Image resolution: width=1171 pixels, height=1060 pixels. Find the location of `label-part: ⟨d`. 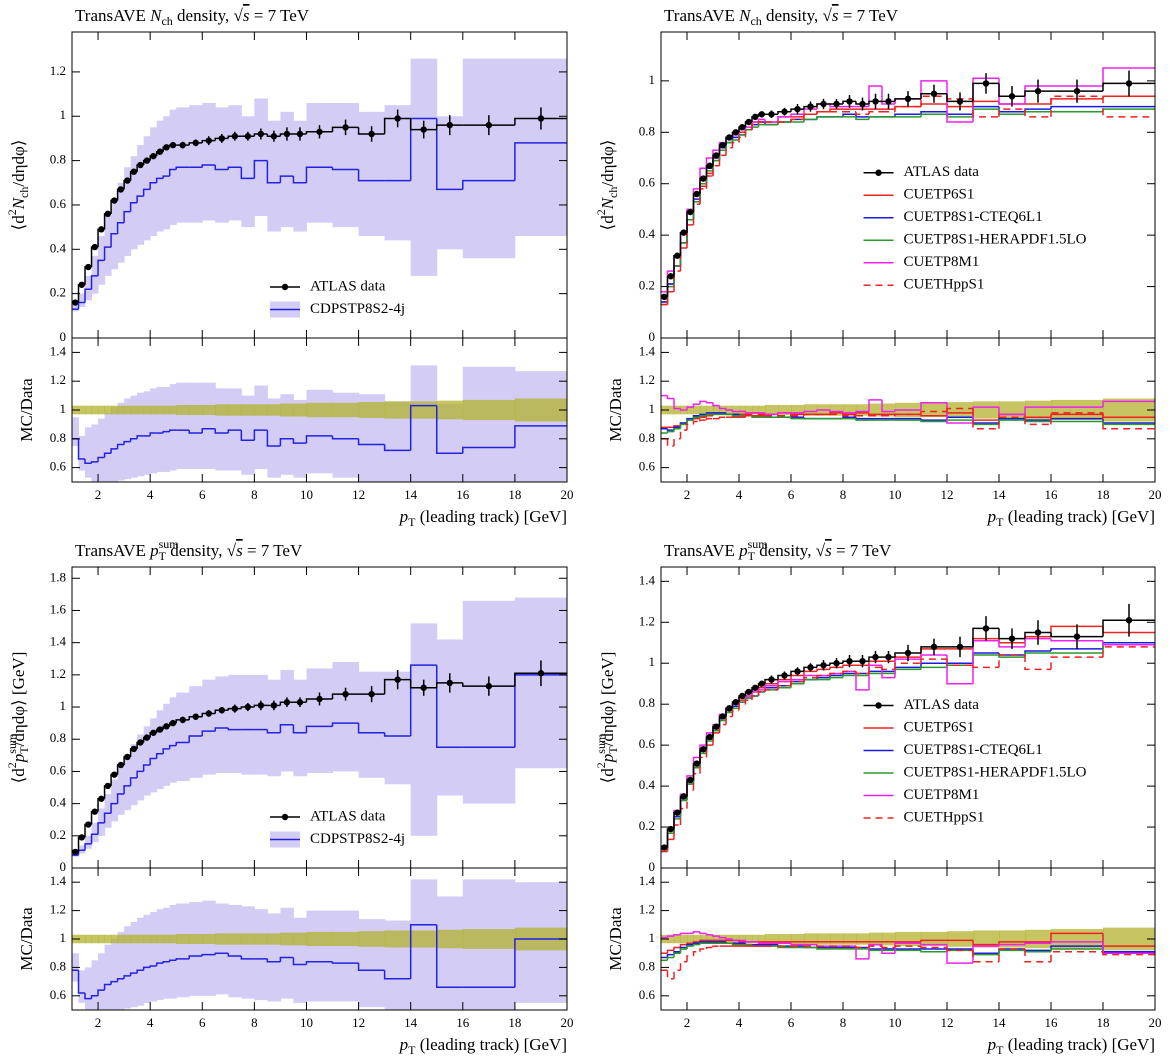

label-part: ⟨d is located at coordinates (18, 223).